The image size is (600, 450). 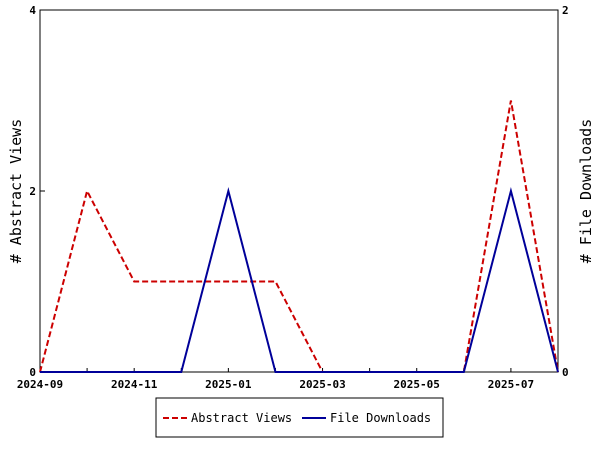 I want to click on legend-box, so click(x=299, y=417).